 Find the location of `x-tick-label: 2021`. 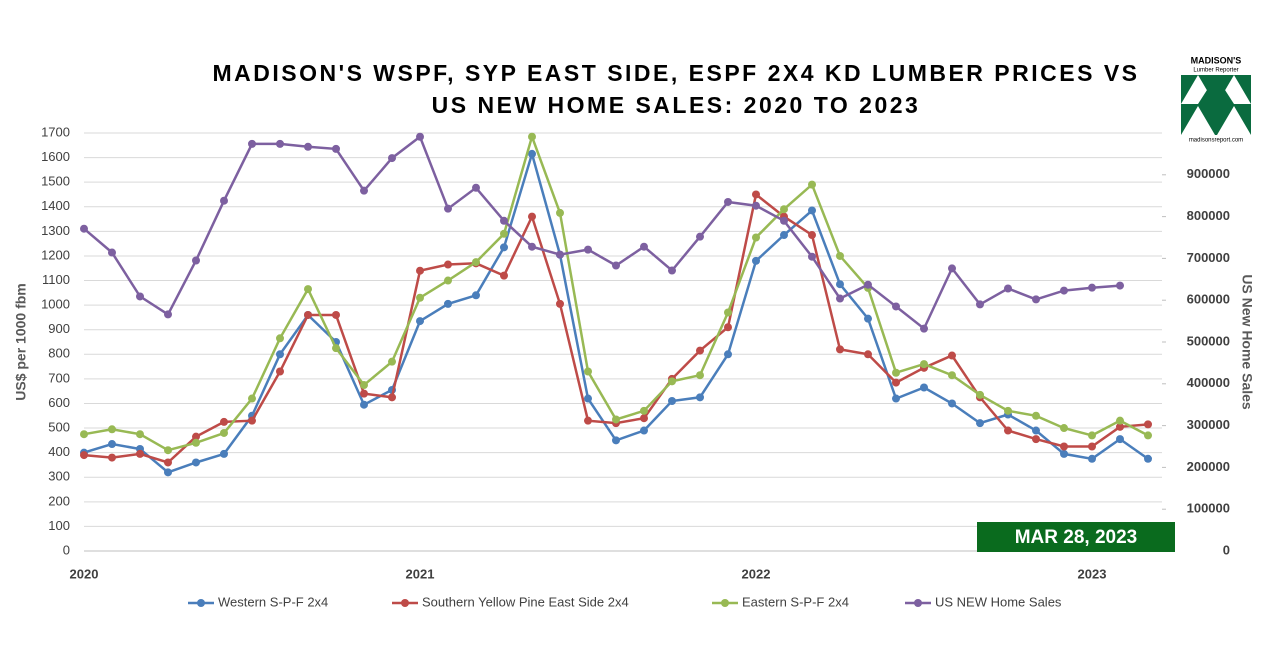

x-tick-label: 2021 is located at coordinates (420, 573).